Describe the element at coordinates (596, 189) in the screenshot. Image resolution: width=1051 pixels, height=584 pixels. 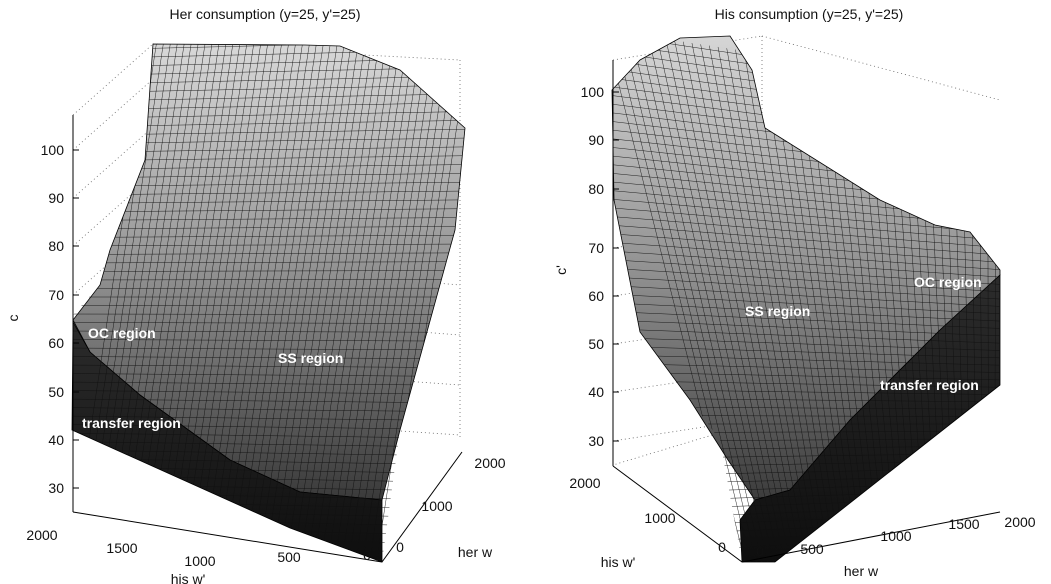
I see `right-z-tick-label: 80` at that location.